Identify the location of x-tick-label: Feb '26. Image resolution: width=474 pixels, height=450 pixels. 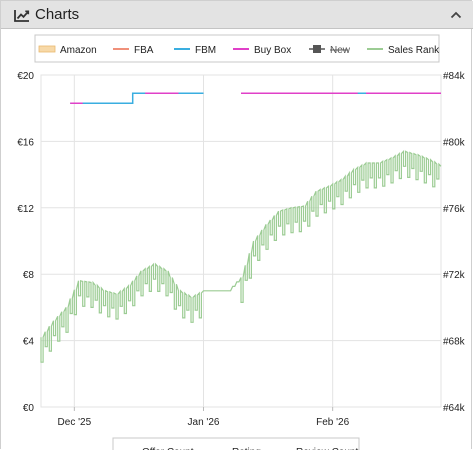
(332, 422).